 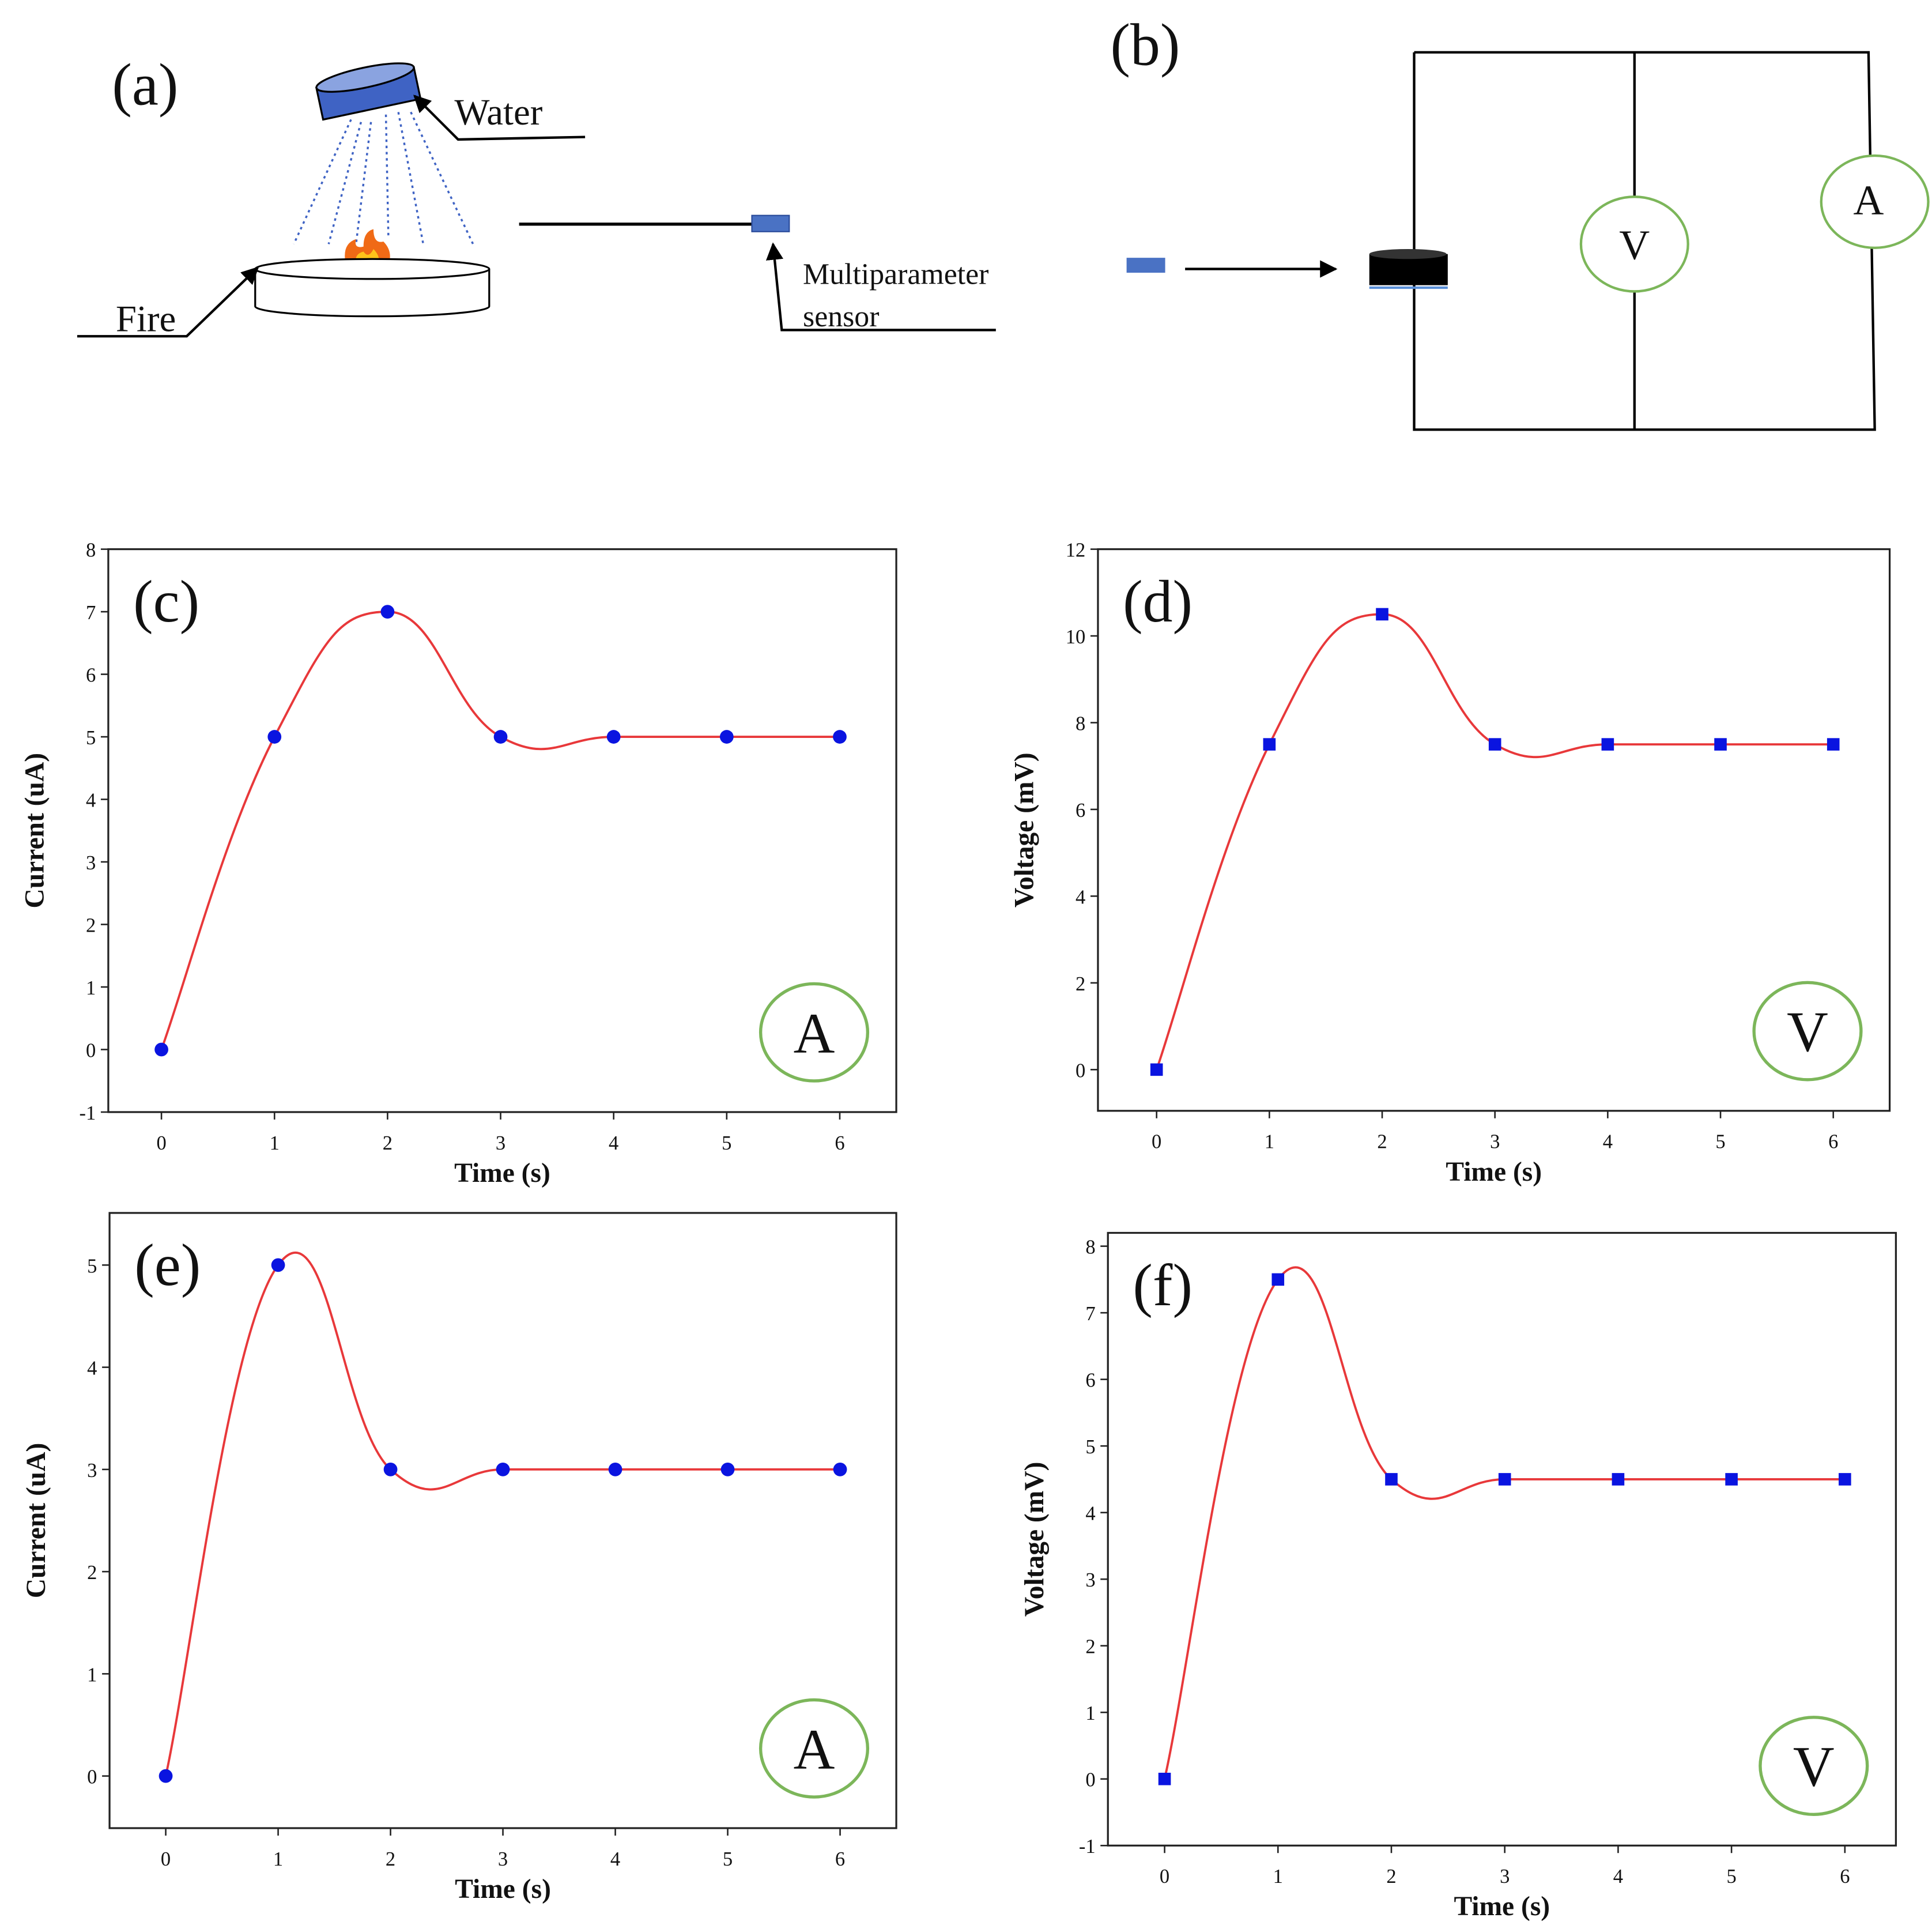 I want to click on y-axis-label: Current (uA), so click(x=36, y=1521).